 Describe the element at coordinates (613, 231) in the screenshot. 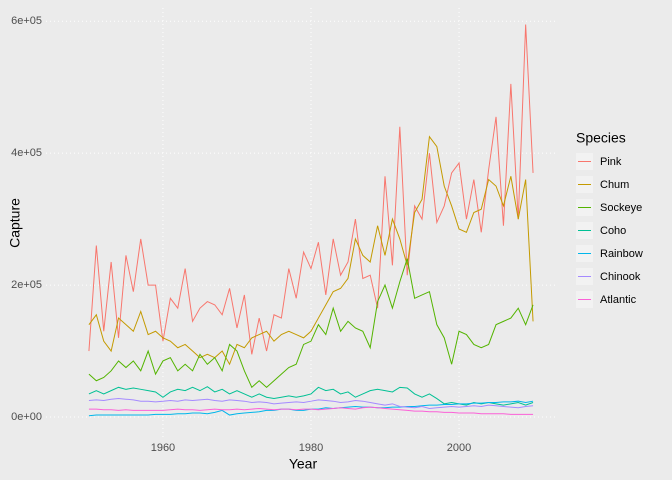

I see `legend-label: Coho` at that location.